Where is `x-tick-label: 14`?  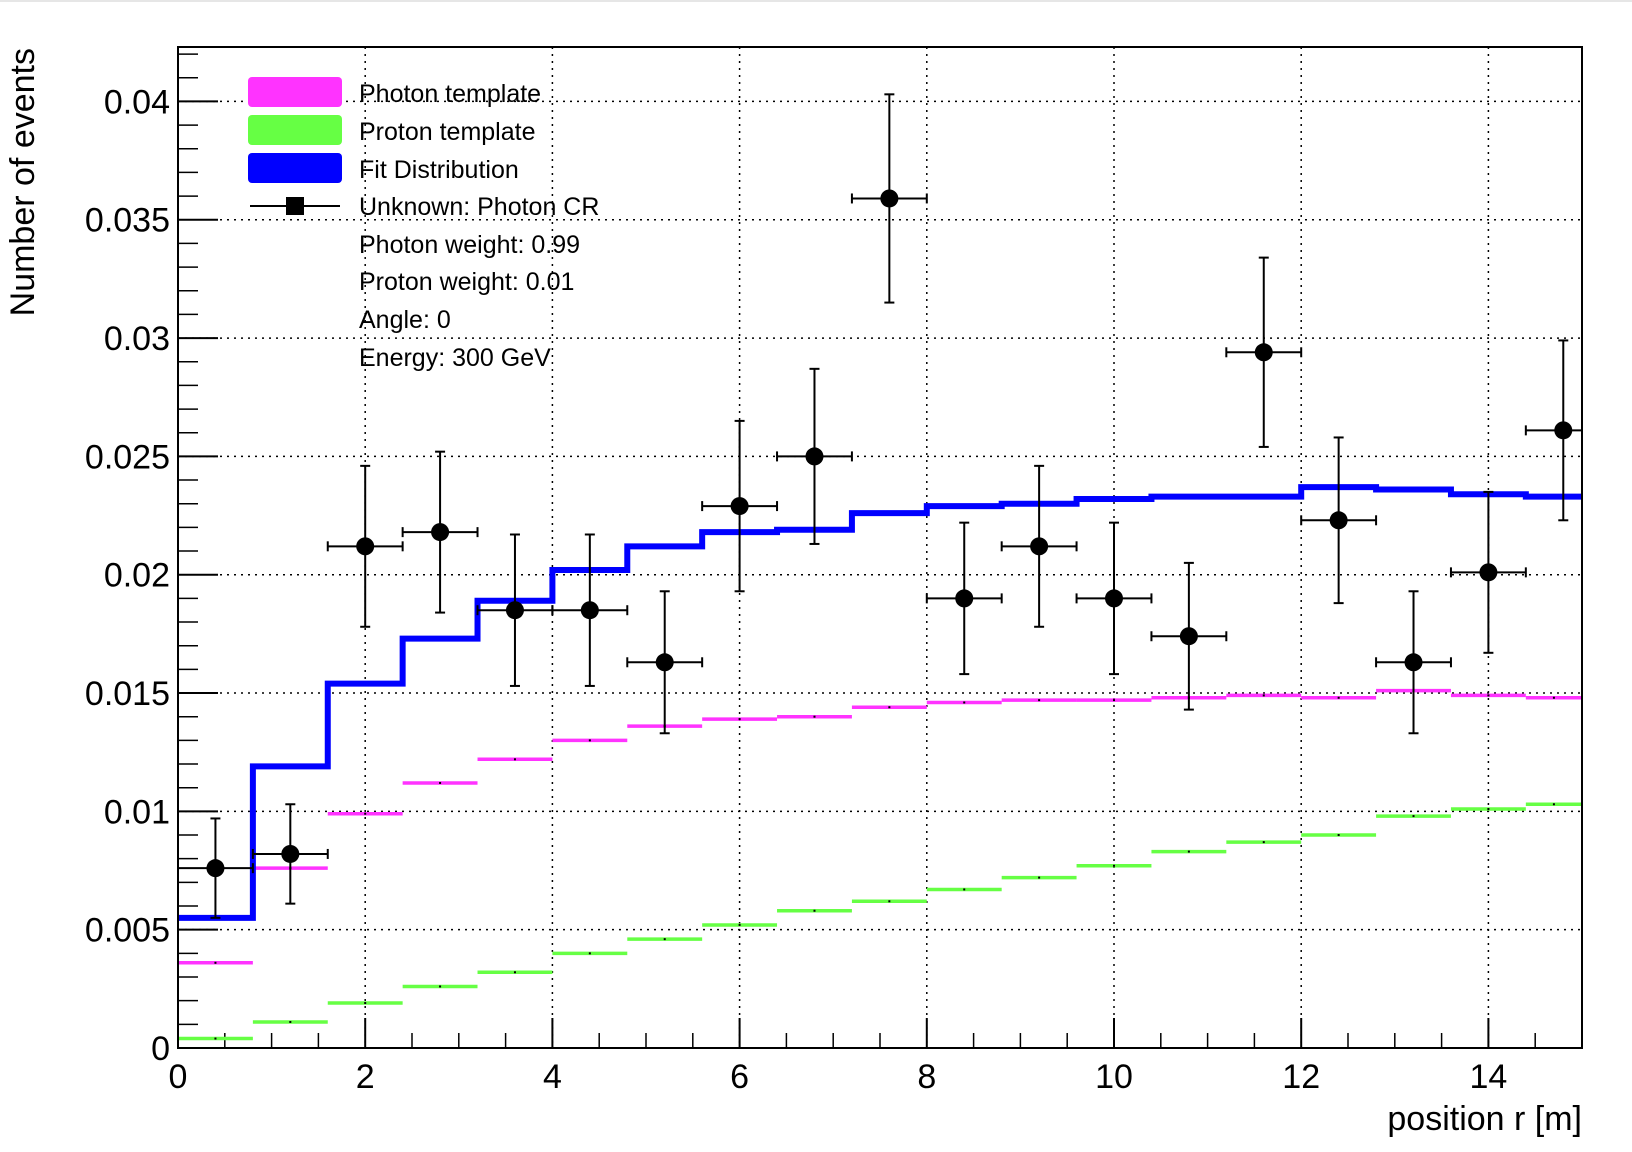
x-tick-label: 14 is located at coordinates (1488, 1077).